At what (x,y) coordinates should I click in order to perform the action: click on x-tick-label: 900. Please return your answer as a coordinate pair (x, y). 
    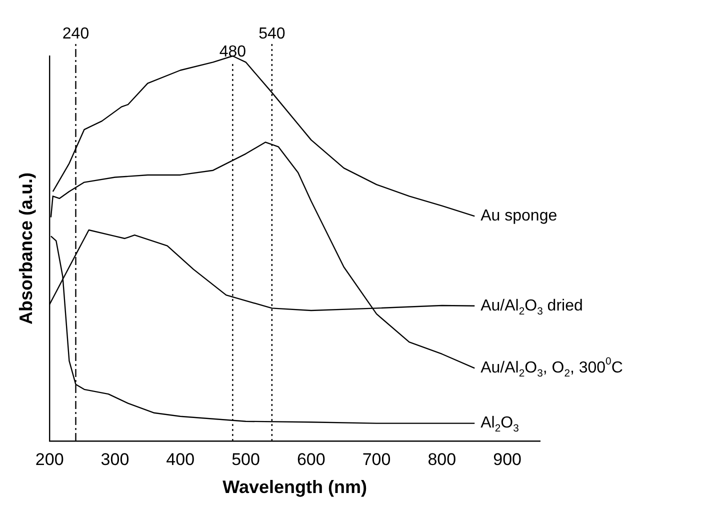
    Looking at the image, I should click on (507, 459).